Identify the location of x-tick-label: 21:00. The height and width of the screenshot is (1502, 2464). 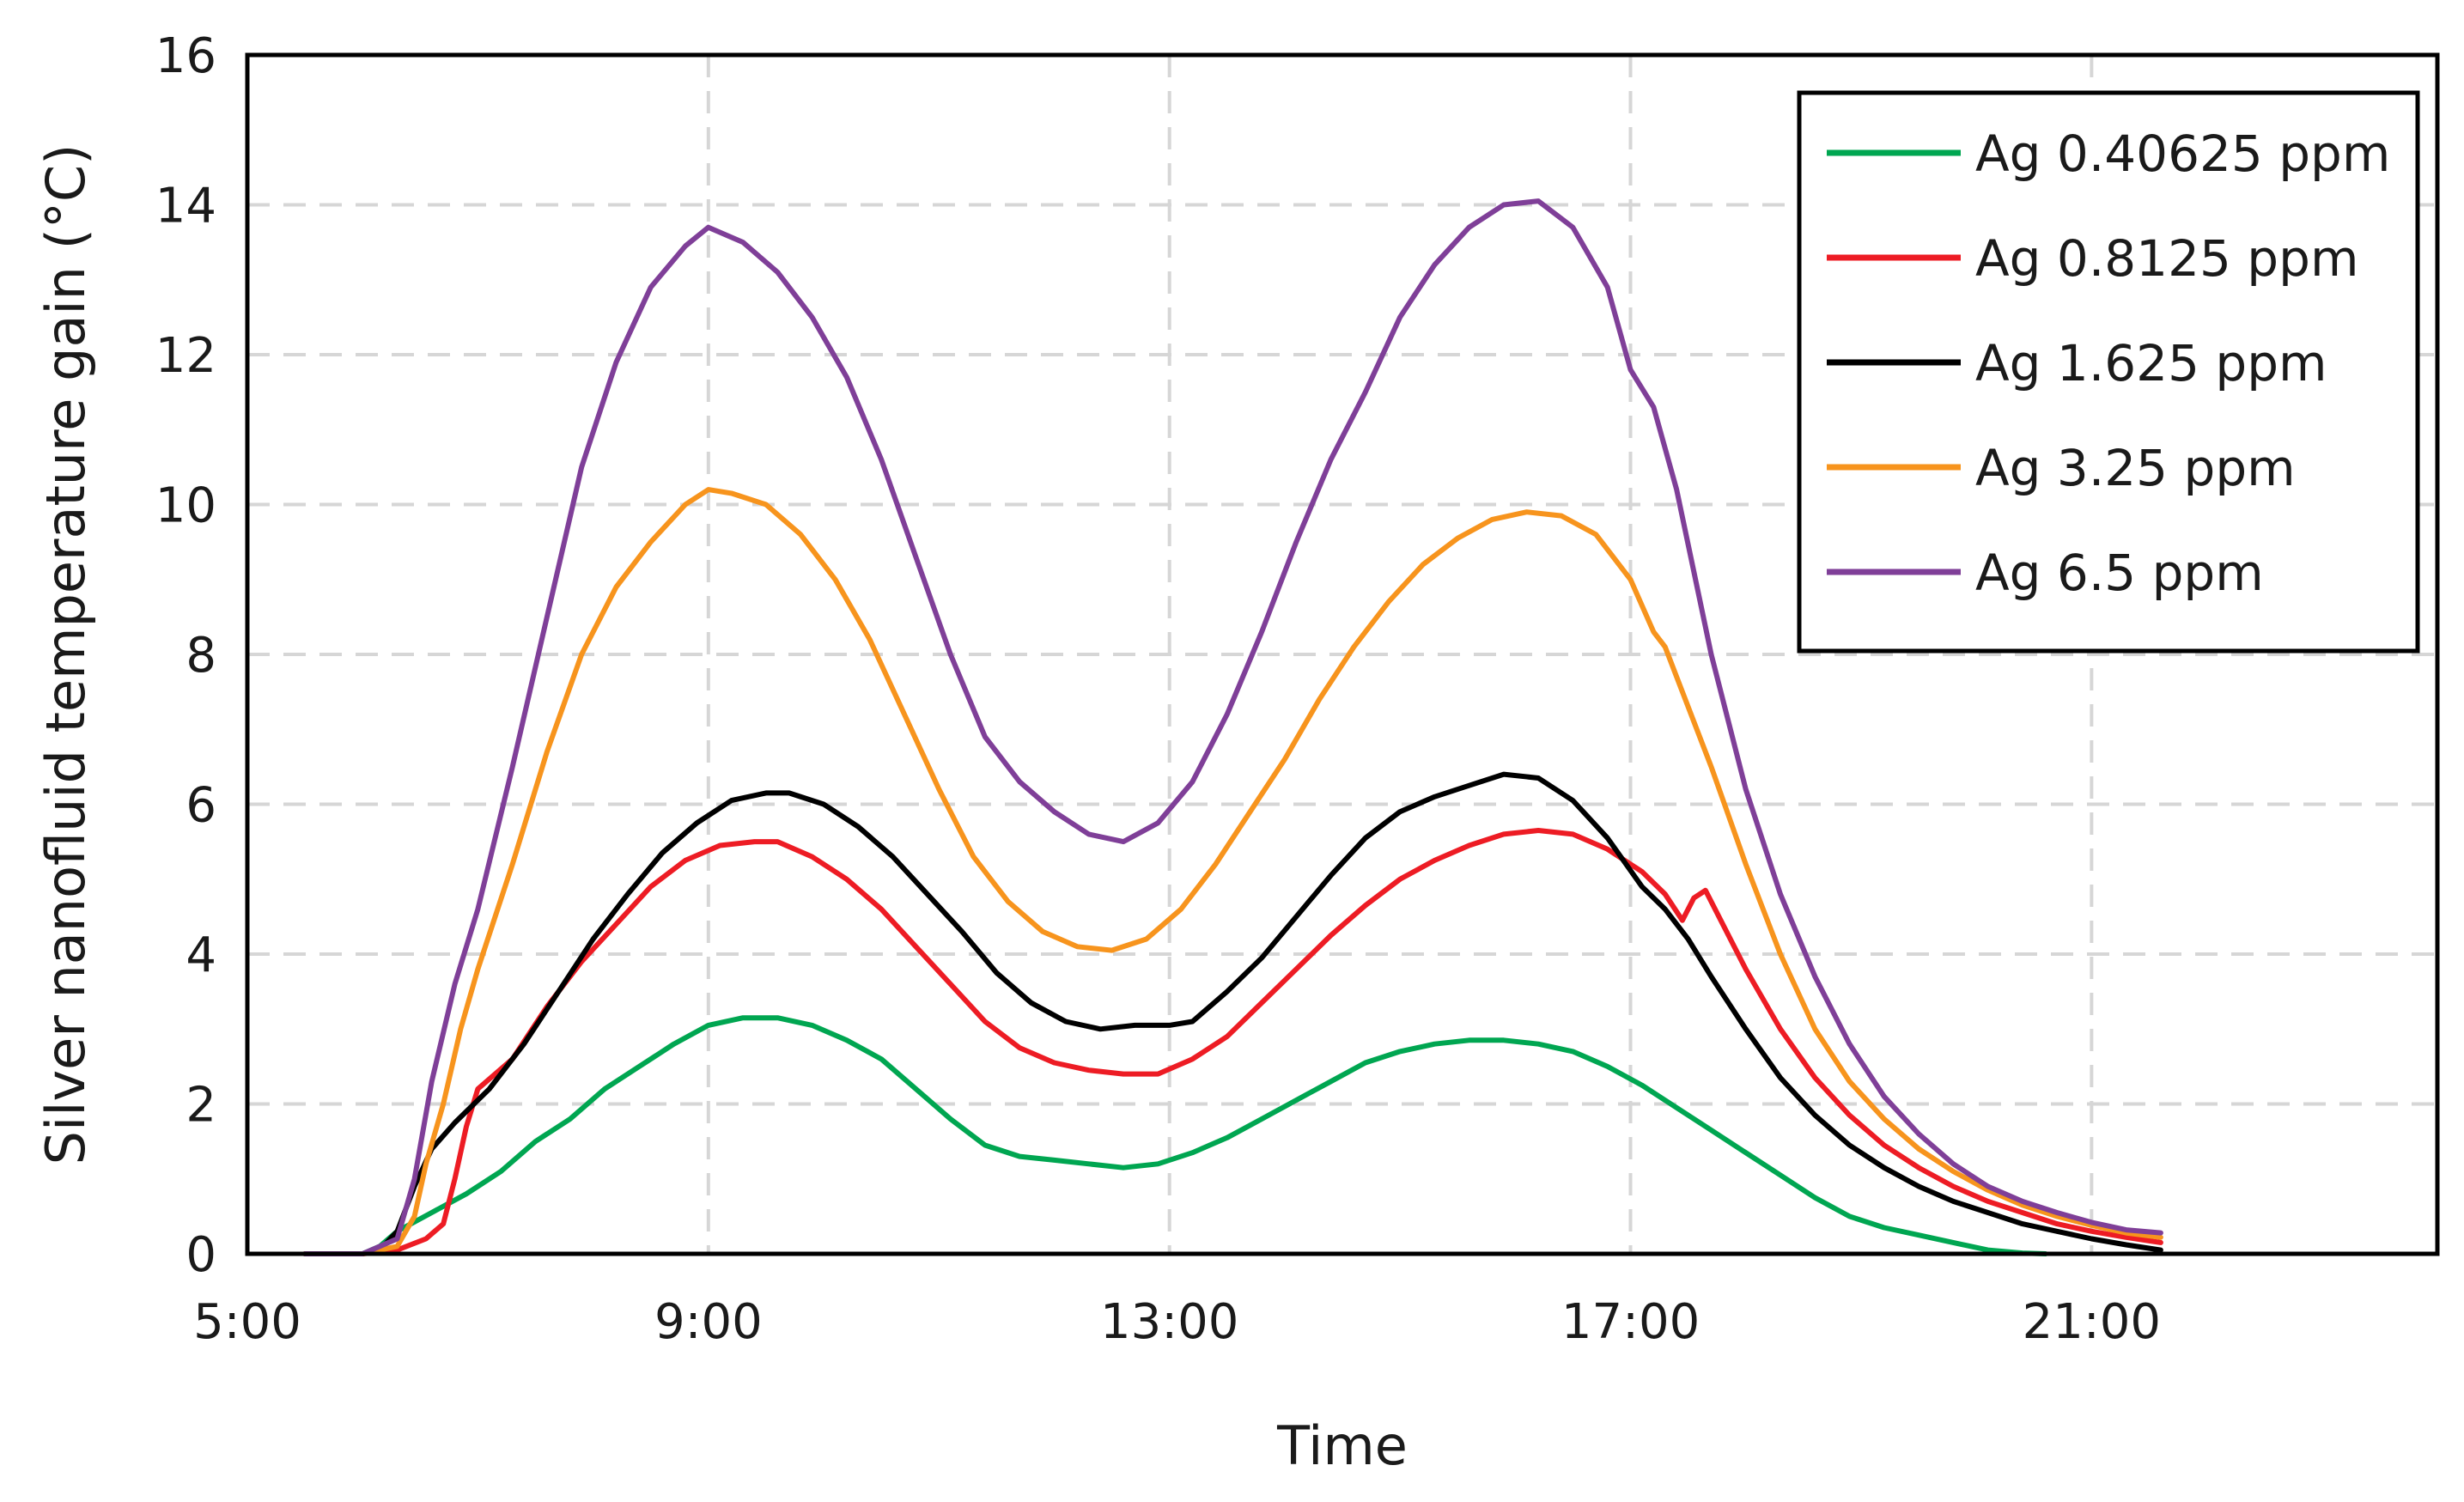
(2092, 1322).